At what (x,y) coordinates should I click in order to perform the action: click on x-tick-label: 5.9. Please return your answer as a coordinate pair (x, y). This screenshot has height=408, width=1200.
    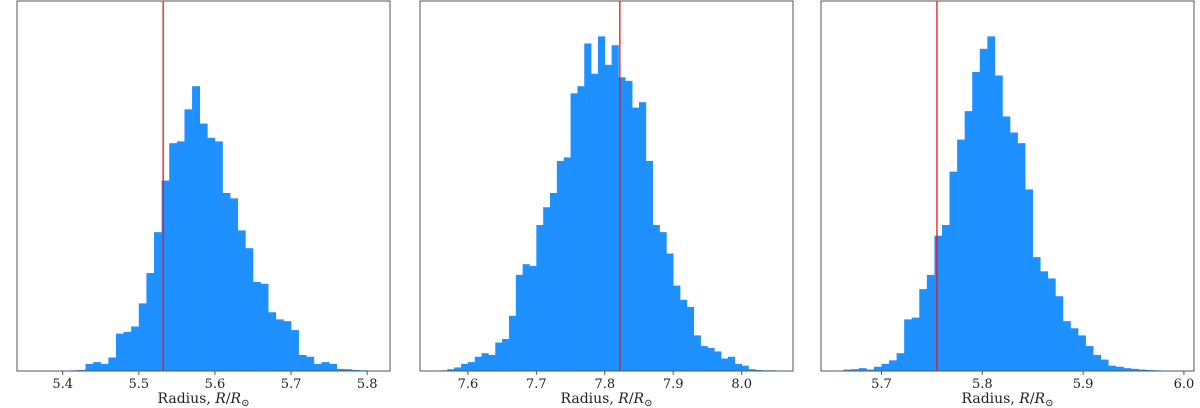
    Looking at the image, I should click on (1083, 384).